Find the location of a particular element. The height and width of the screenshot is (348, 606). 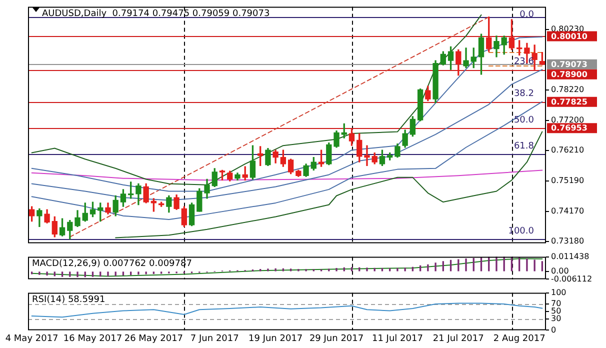

annotation: 38.2 is located at coordinates (524, 94).